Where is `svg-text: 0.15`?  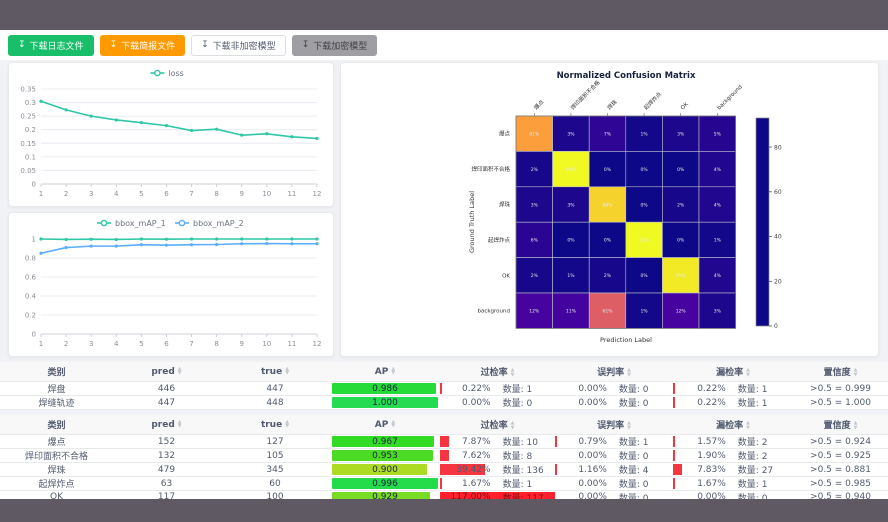 svg-text: 0.15 is located at coordinates (28, 144).